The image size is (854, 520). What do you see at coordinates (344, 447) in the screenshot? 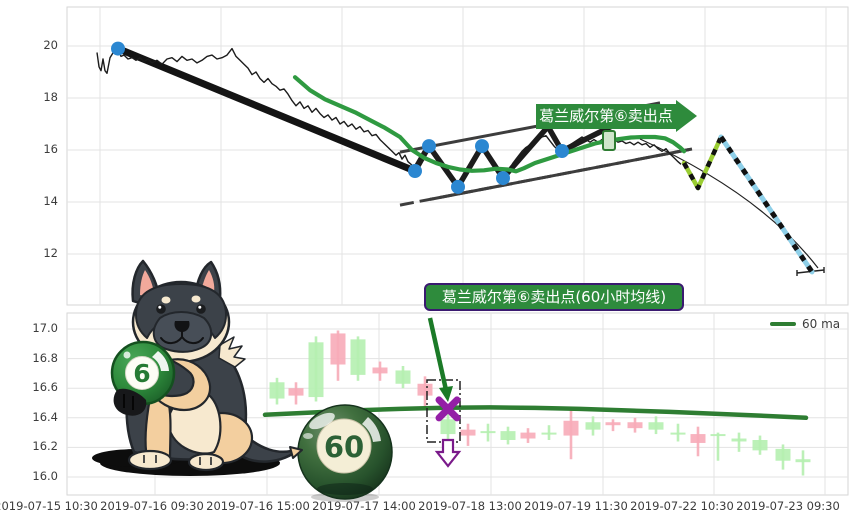
I see `ball-60-number: 60` at bounding box center [344, 447].